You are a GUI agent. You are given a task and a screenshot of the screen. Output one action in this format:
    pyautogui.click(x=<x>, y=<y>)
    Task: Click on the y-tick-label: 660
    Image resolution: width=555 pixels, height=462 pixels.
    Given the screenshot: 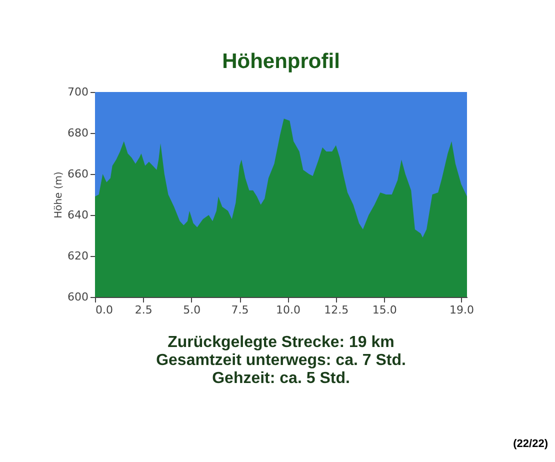 What is the action you would take?
    pyautogui.click(x=78, y=174)
    